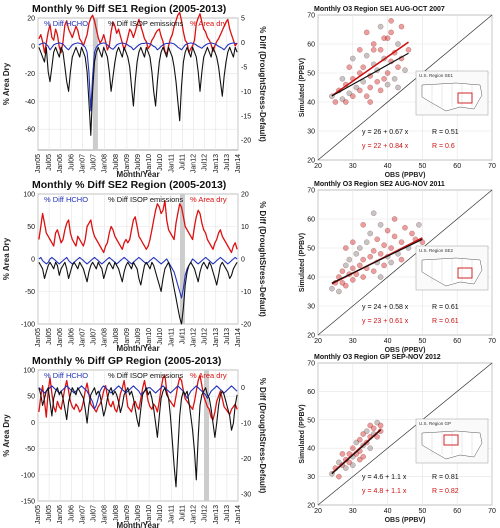  What do you see at coordinates (436, 250) in the screenshot?
I see `inset-map-title: U.S. Region SE2` at bounding box center [436, 250].